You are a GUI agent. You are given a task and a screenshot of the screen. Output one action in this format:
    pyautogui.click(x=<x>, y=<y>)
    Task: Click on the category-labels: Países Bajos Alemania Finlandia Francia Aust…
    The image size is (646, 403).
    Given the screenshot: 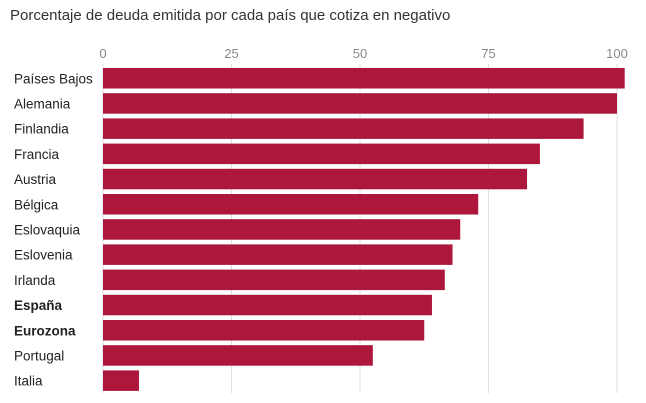 What is the action you would take?
    pyautogui.click(x=53, y=229)
    